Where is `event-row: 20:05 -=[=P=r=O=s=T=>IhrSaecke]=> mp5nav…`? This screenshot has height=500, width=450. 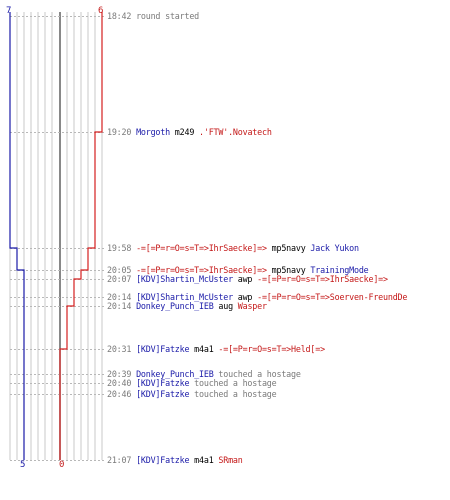
event-row: 20:05 -=[=P=r=O=s=T=>IhrSaecke]=> mp5nav… is located at coordinates (238, 270).